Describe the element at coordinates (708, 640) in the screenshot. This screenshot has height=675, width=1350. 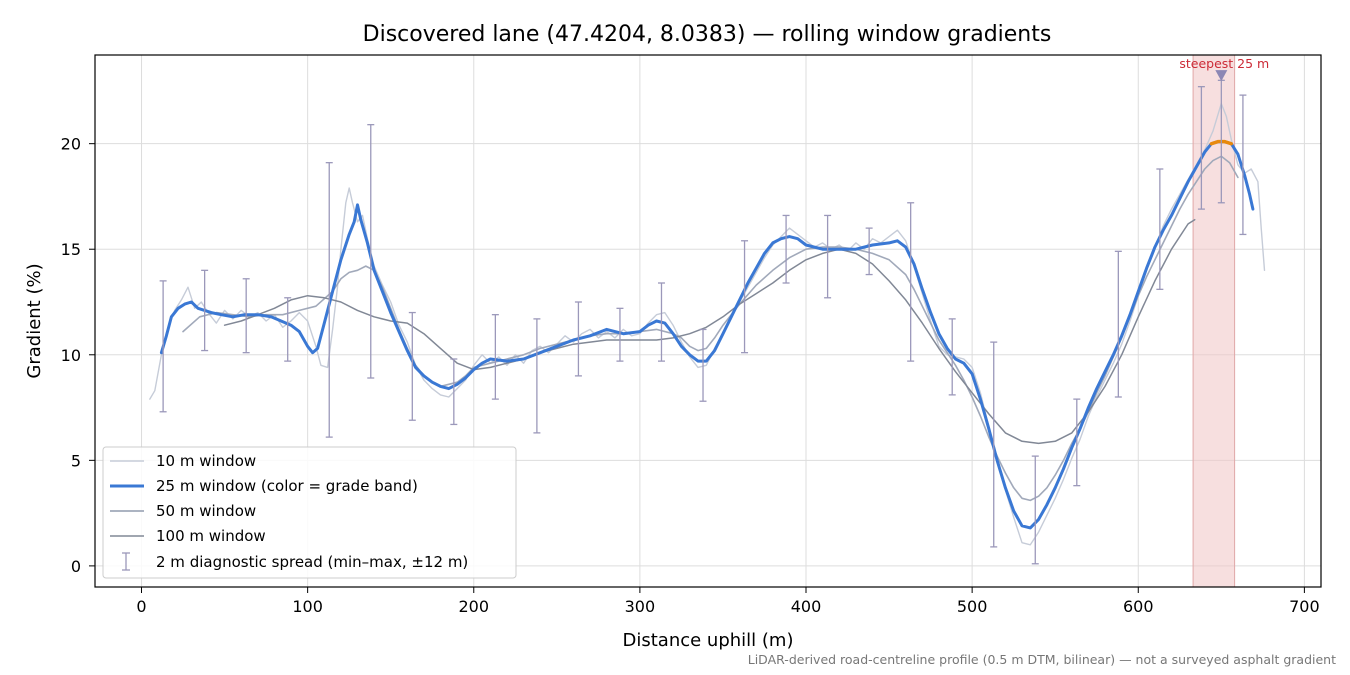
I see `x-axis-label: Distance uphill (m)` at that location.